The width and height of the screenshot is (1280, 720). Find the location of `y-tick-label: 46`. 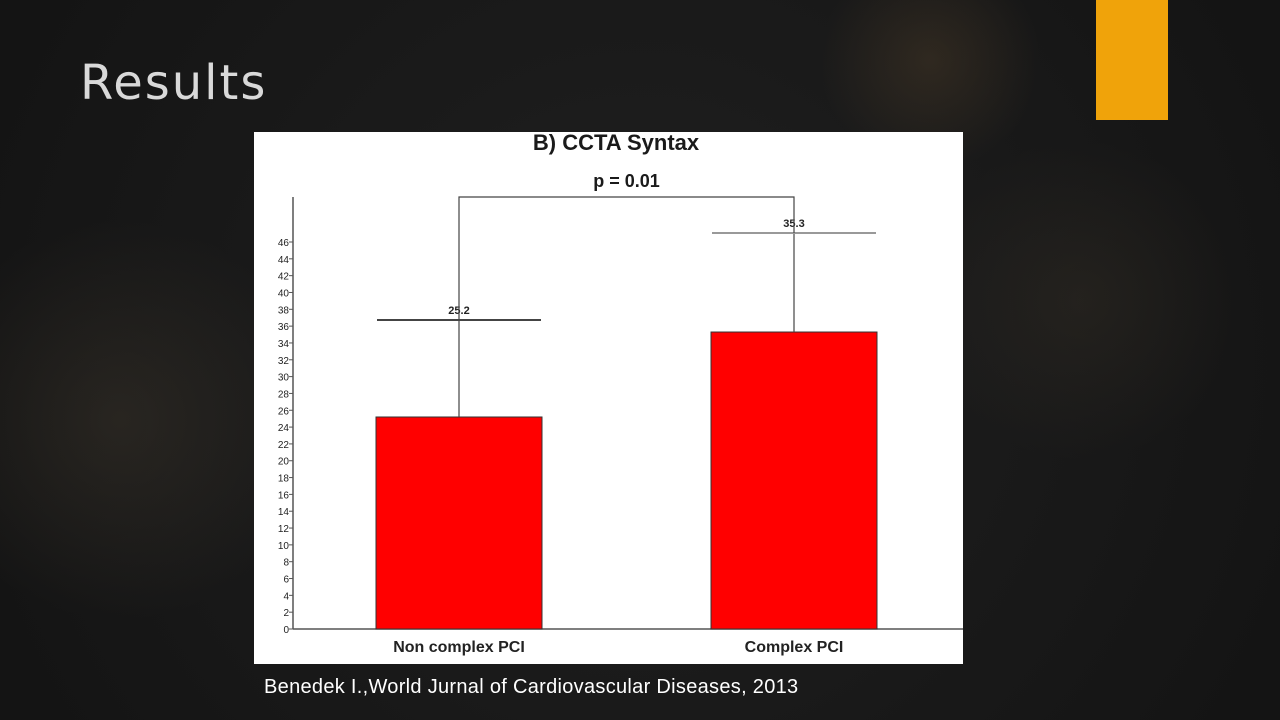

y-tick-label: 46 is located at coordinates (284, 243).